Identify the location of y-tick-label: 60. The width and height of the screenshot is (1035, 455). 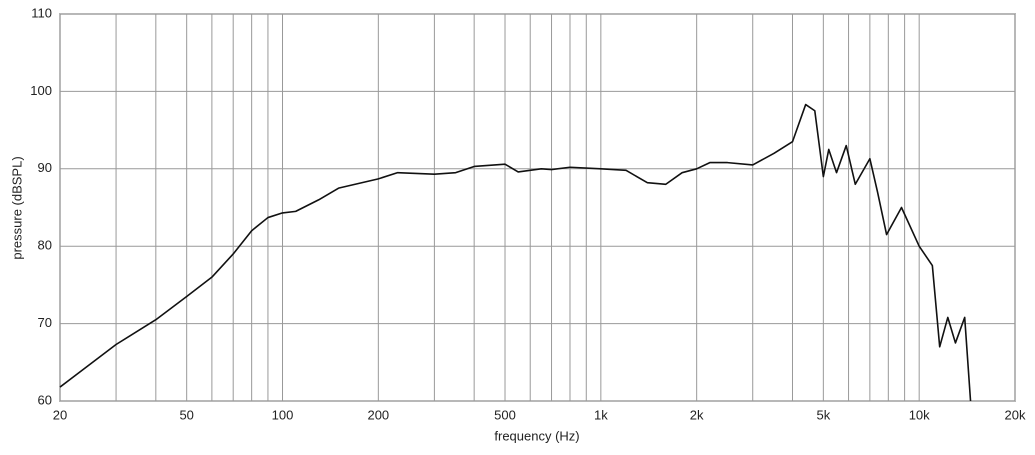
(45, 399).